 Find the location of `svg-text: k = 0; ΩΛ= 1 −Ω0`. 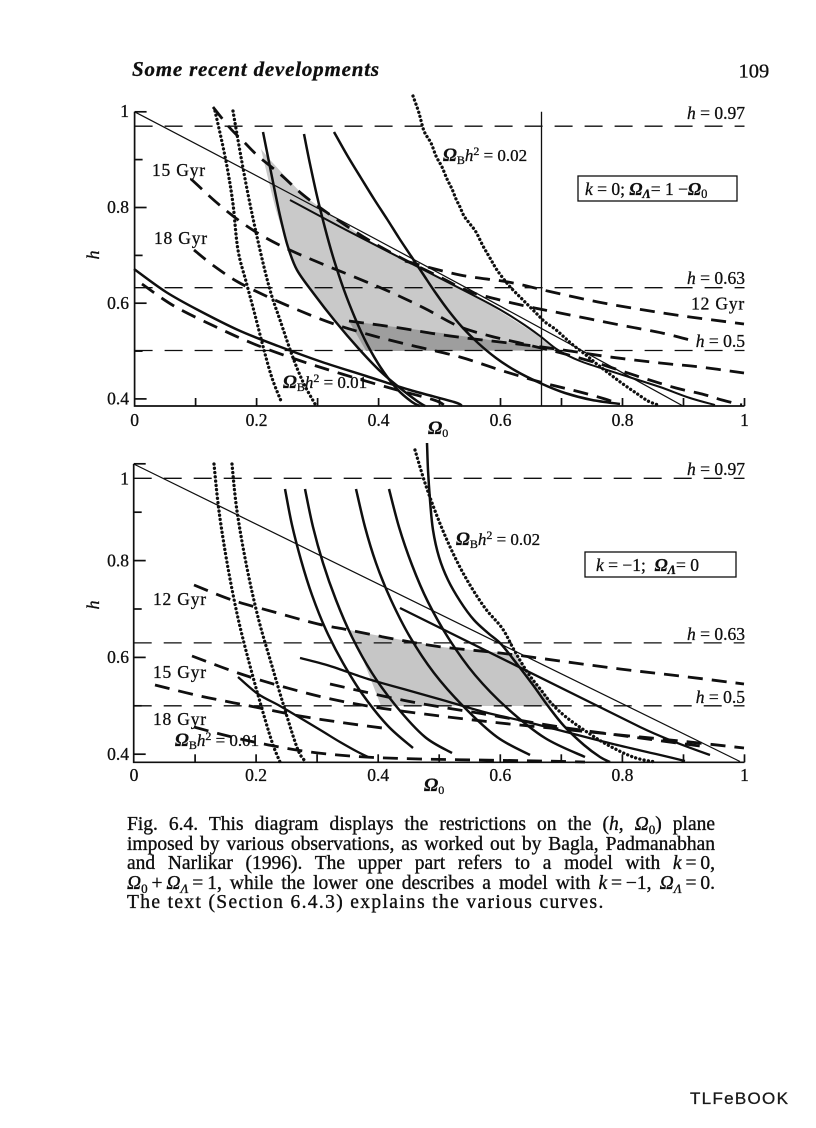

svg-text: k = 0; ΩΛ= 1 −Ω0 is located at coordinates (646, 190).